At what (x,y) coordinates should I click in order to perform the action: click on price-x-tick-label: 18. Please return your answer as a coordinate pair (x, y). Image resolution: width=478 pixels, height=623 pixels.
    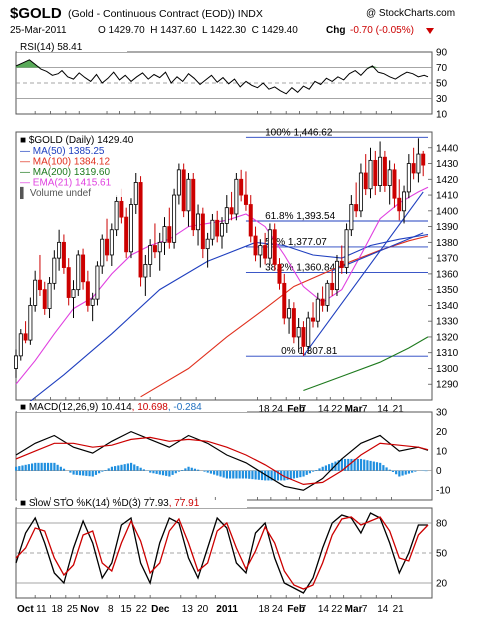
    Looking at the image, I should click on (264, 409).